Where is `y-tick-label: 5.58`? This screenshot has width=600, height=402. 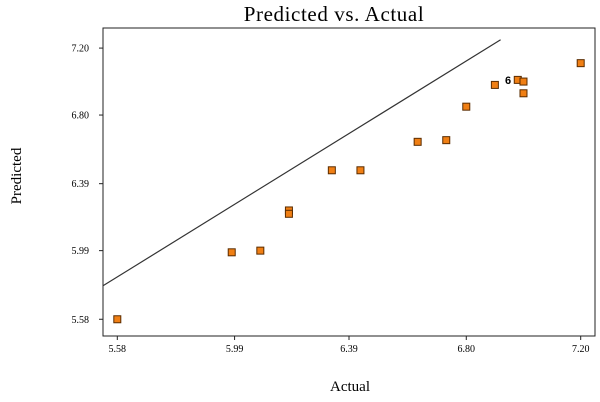 y-tick-label: 5.58 is located at coordinates (81, 320).